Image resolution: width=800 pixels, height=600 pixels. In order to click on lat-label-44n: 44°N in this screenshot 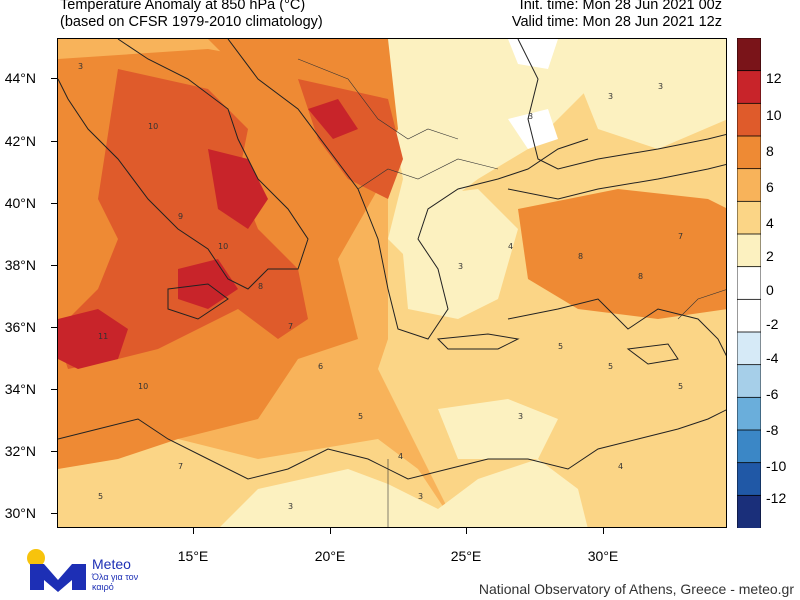, I will do `click(20, 78)`.